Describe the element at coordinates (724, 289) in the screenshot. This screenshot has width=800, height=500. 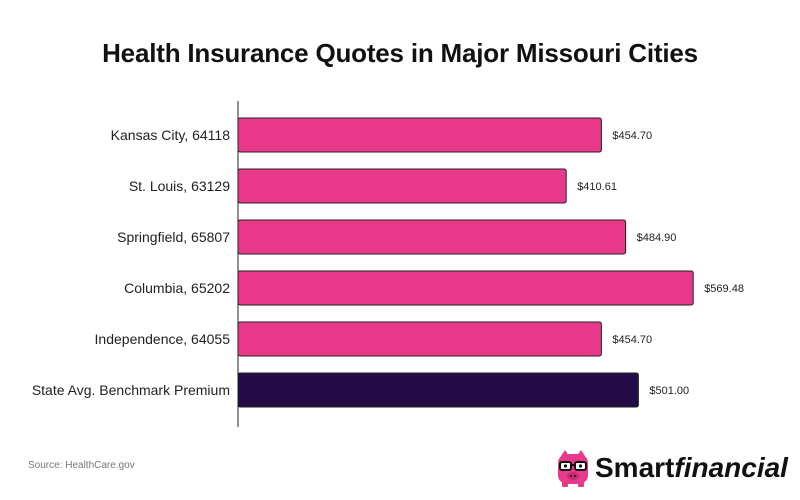
I see `value-label: $569.48` at that location.